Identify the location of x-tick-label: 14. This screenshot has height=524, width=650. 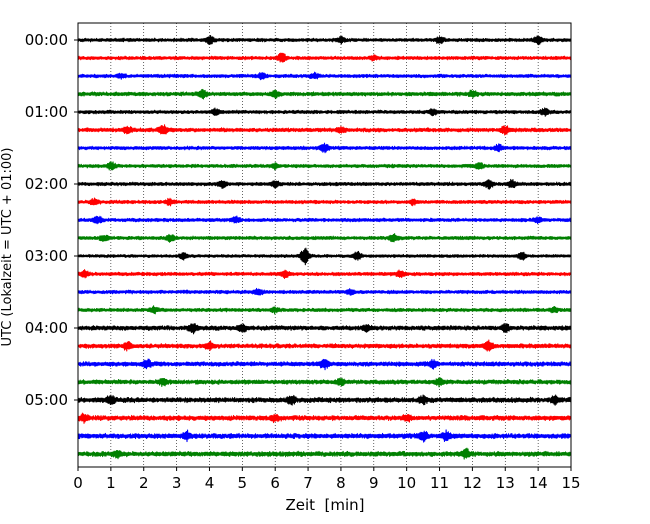
(538, 483).